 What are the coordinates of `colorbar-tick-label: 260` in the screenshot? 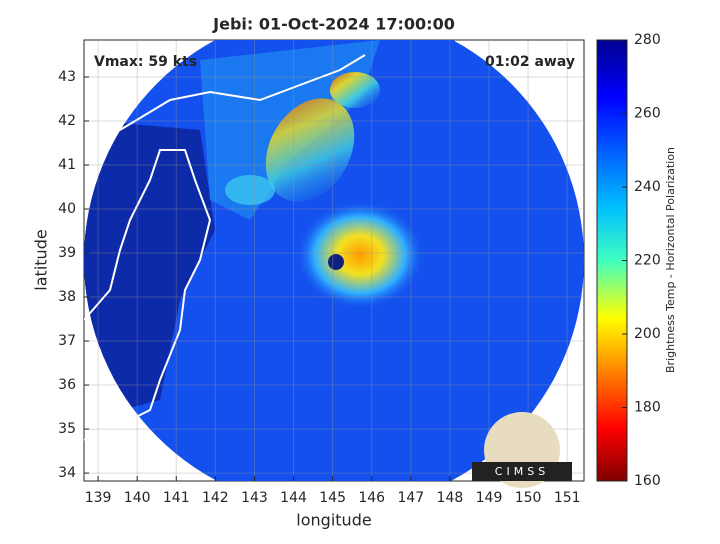 It's located at (647, 114).